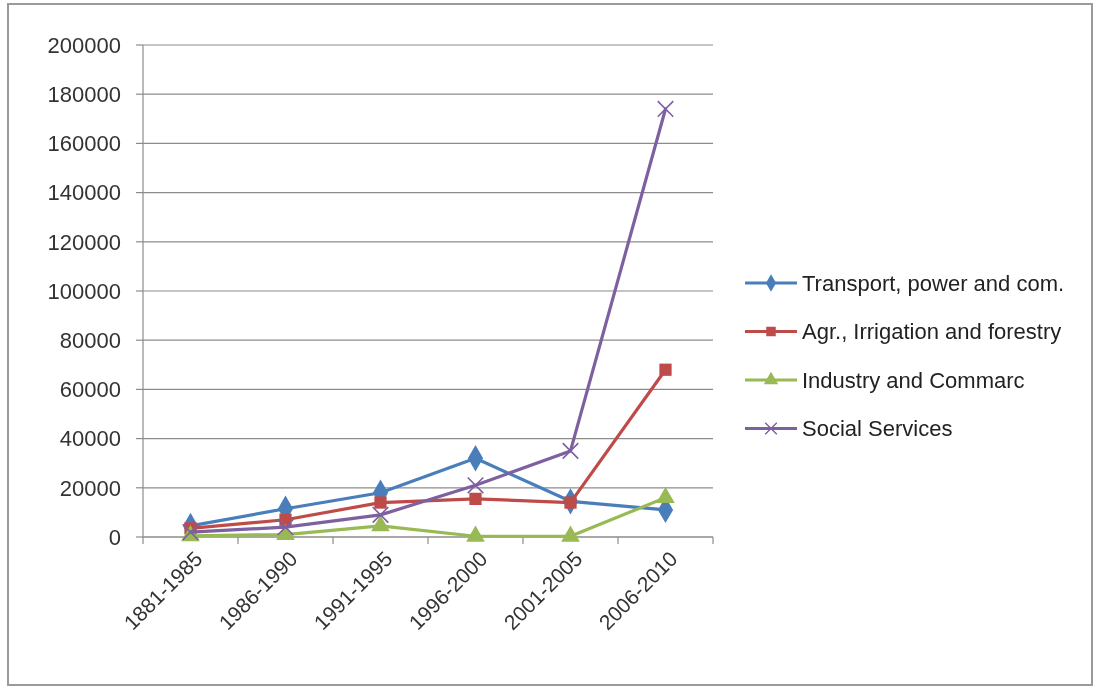  What do you see at coordinates (90, 340) in the screenshot?
I see `y-tick-label: 80000` at bounding box center [90, 340].